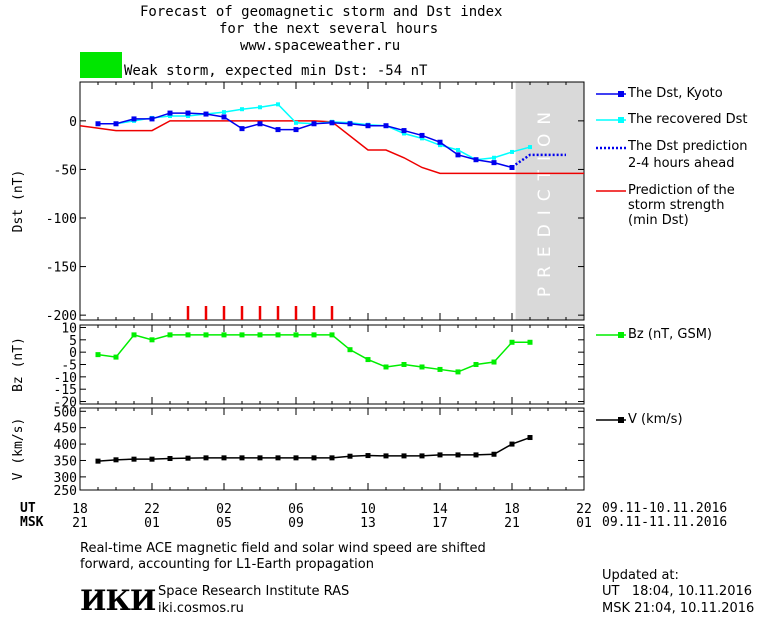 The width and height of the screenshot is (760, 620). I want to click on prediction-band, so click(549, 201).